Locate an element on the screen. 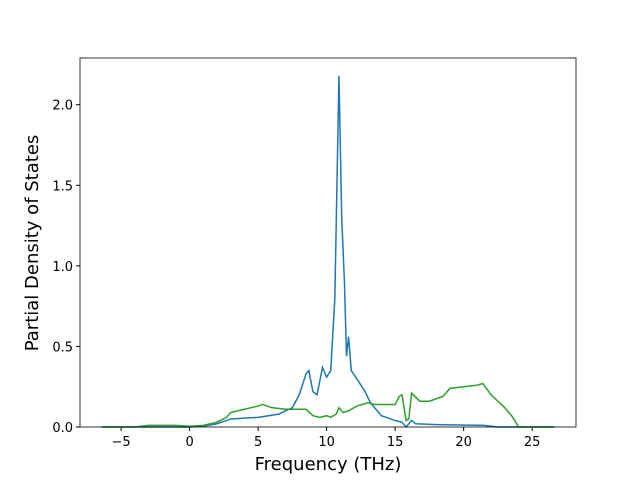  y-tick-label: 1.0 is located at coordinates (62, 267).